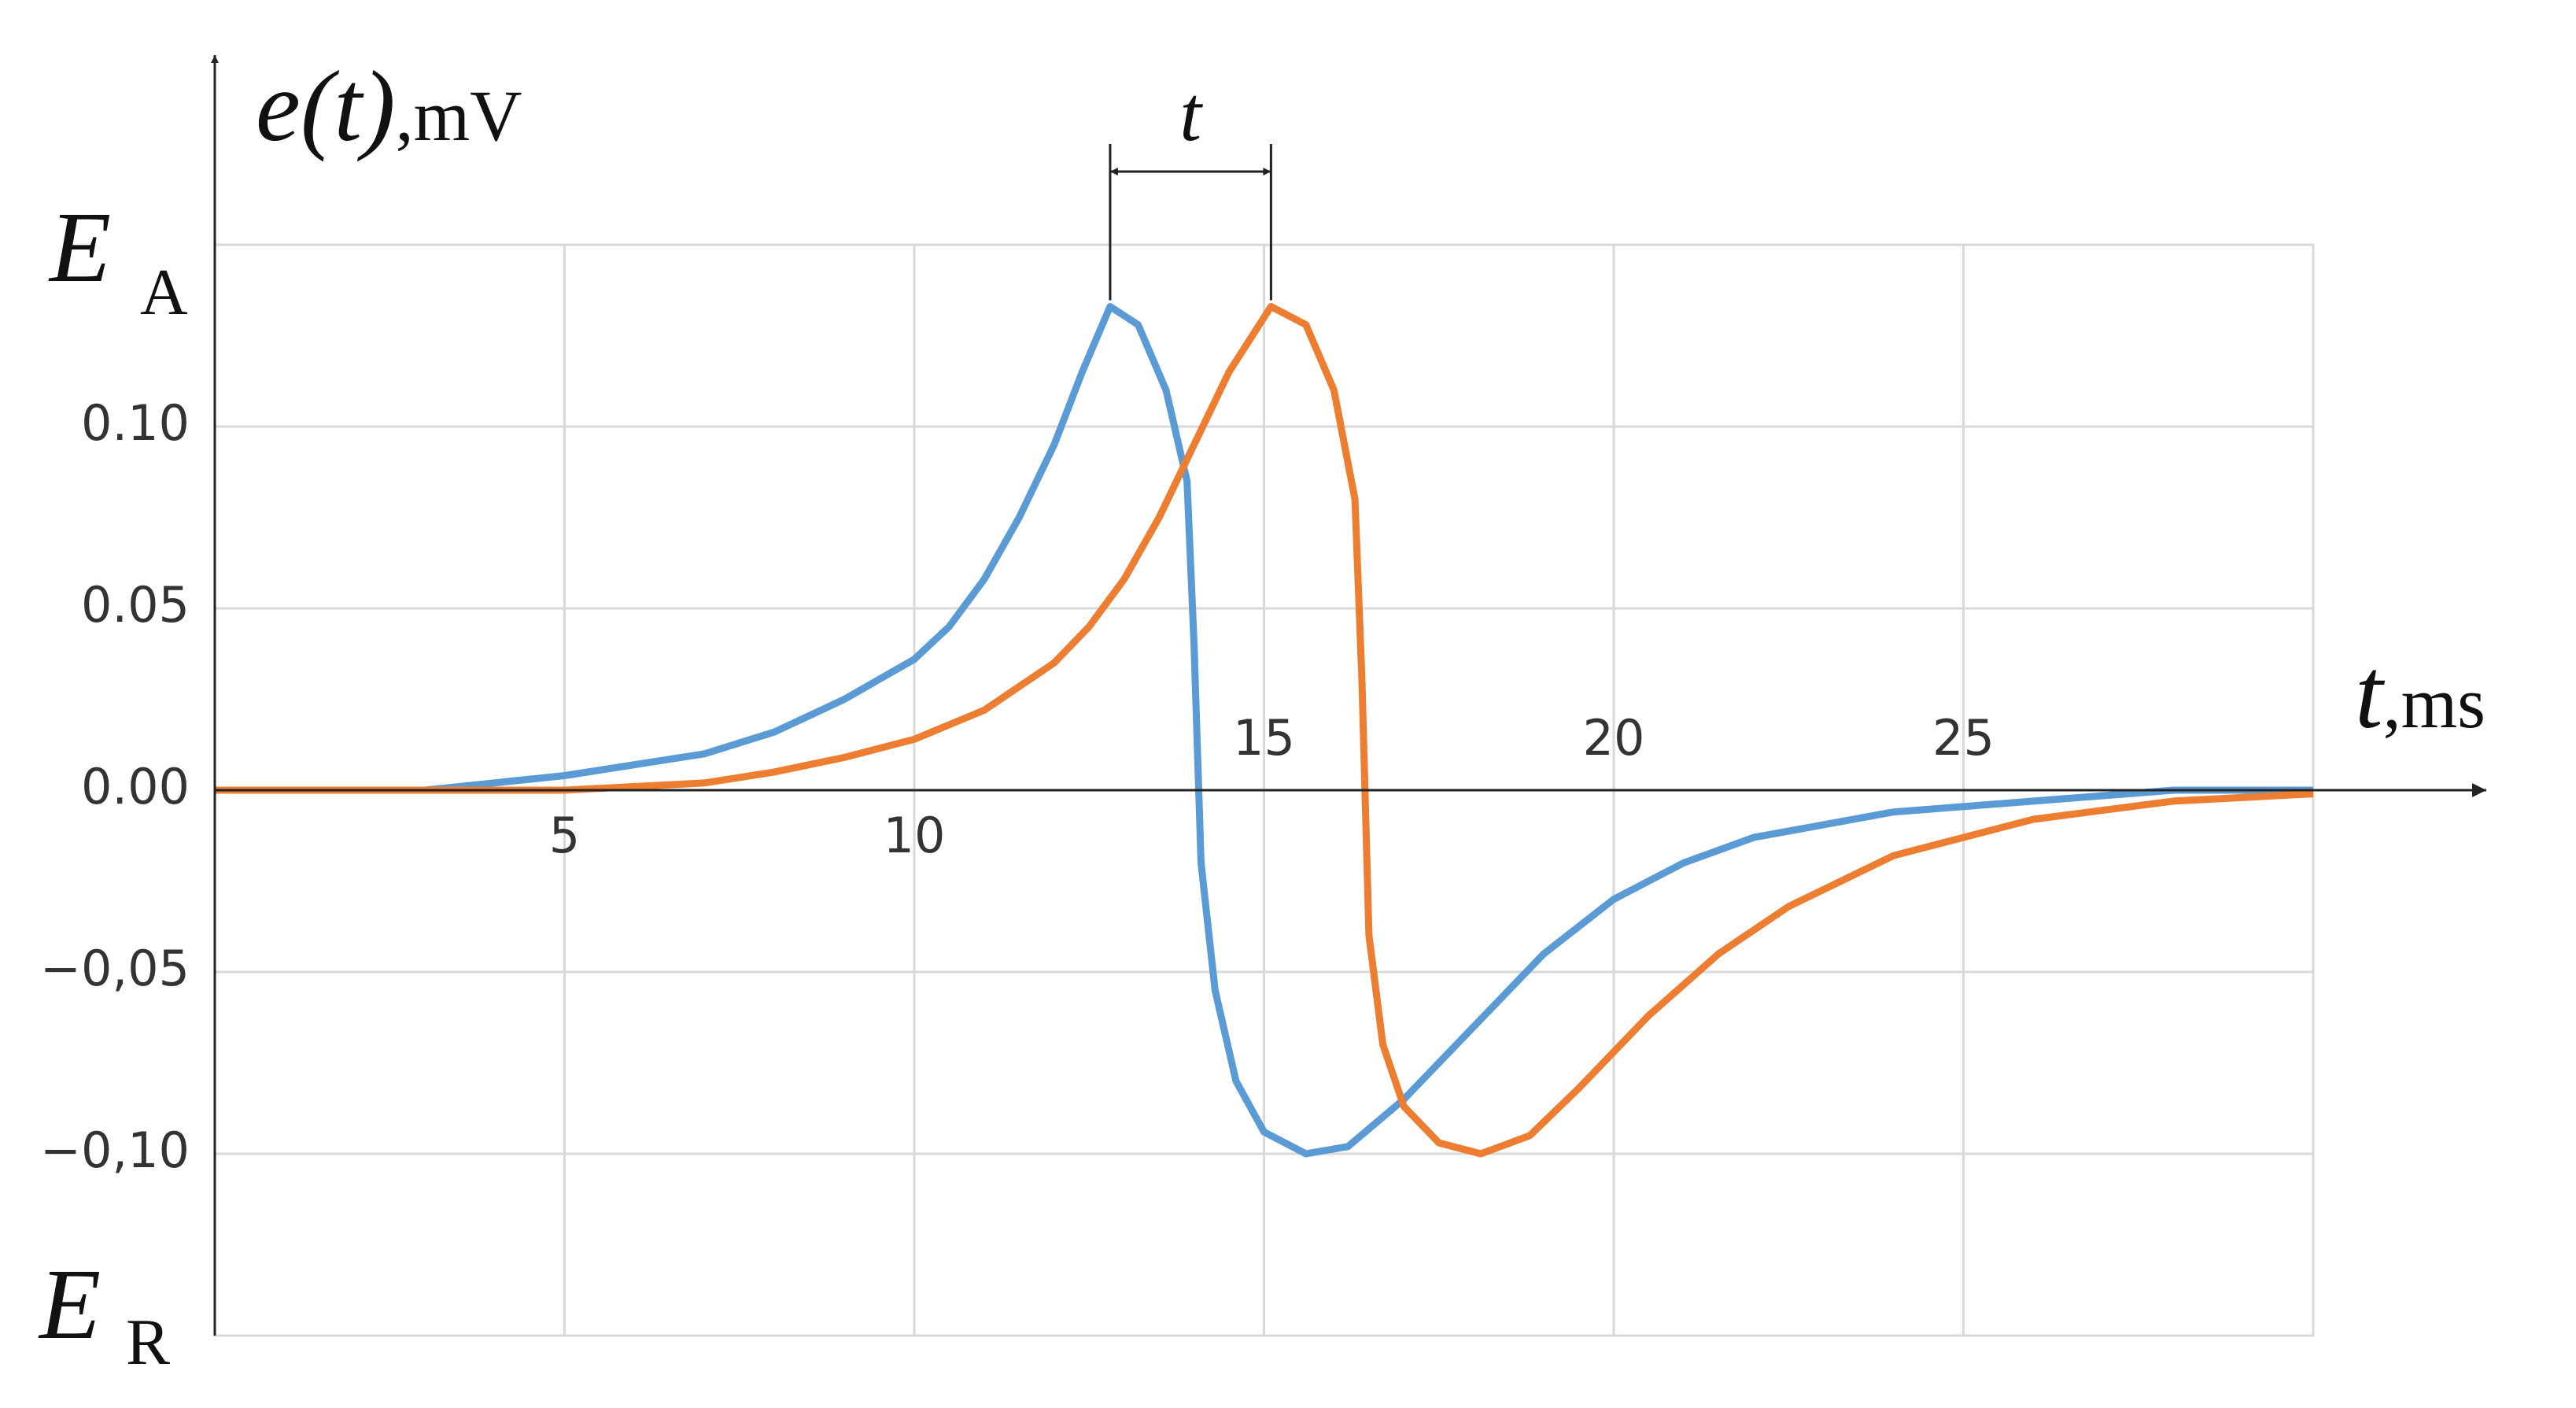 The width and height of the screenshot is (2576, 1408). What do you see at coordinates (70, 1304) in the screenshot?
I see `er-main: E` at bounding box center [70, 1304].